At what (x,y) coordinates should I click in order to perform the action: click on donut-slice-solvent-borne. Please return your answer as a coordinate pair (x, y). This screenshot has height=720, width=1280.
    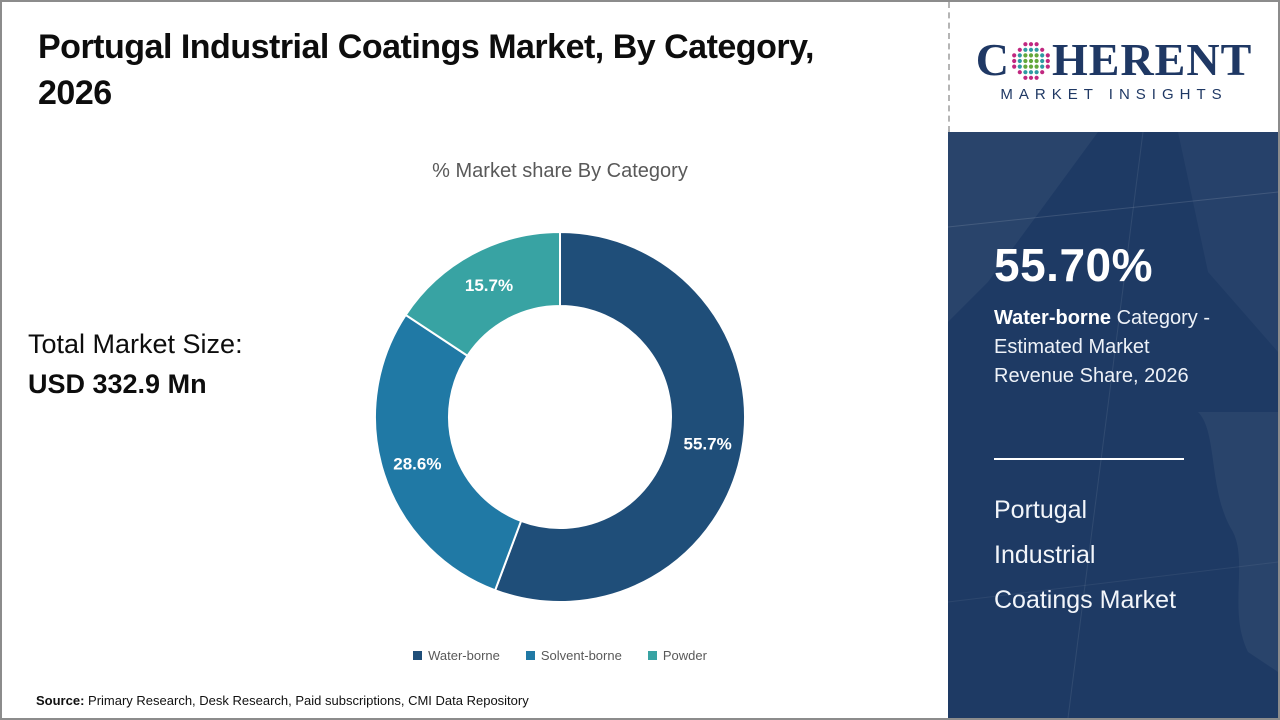
    Looking at the image, I should click on (448, 452).